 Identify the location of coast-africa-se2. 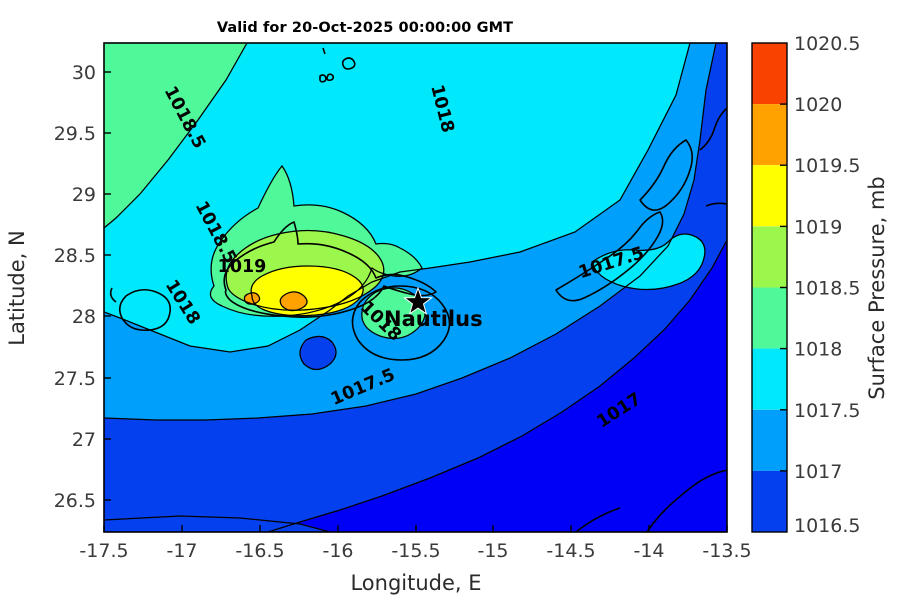
(598, 519).